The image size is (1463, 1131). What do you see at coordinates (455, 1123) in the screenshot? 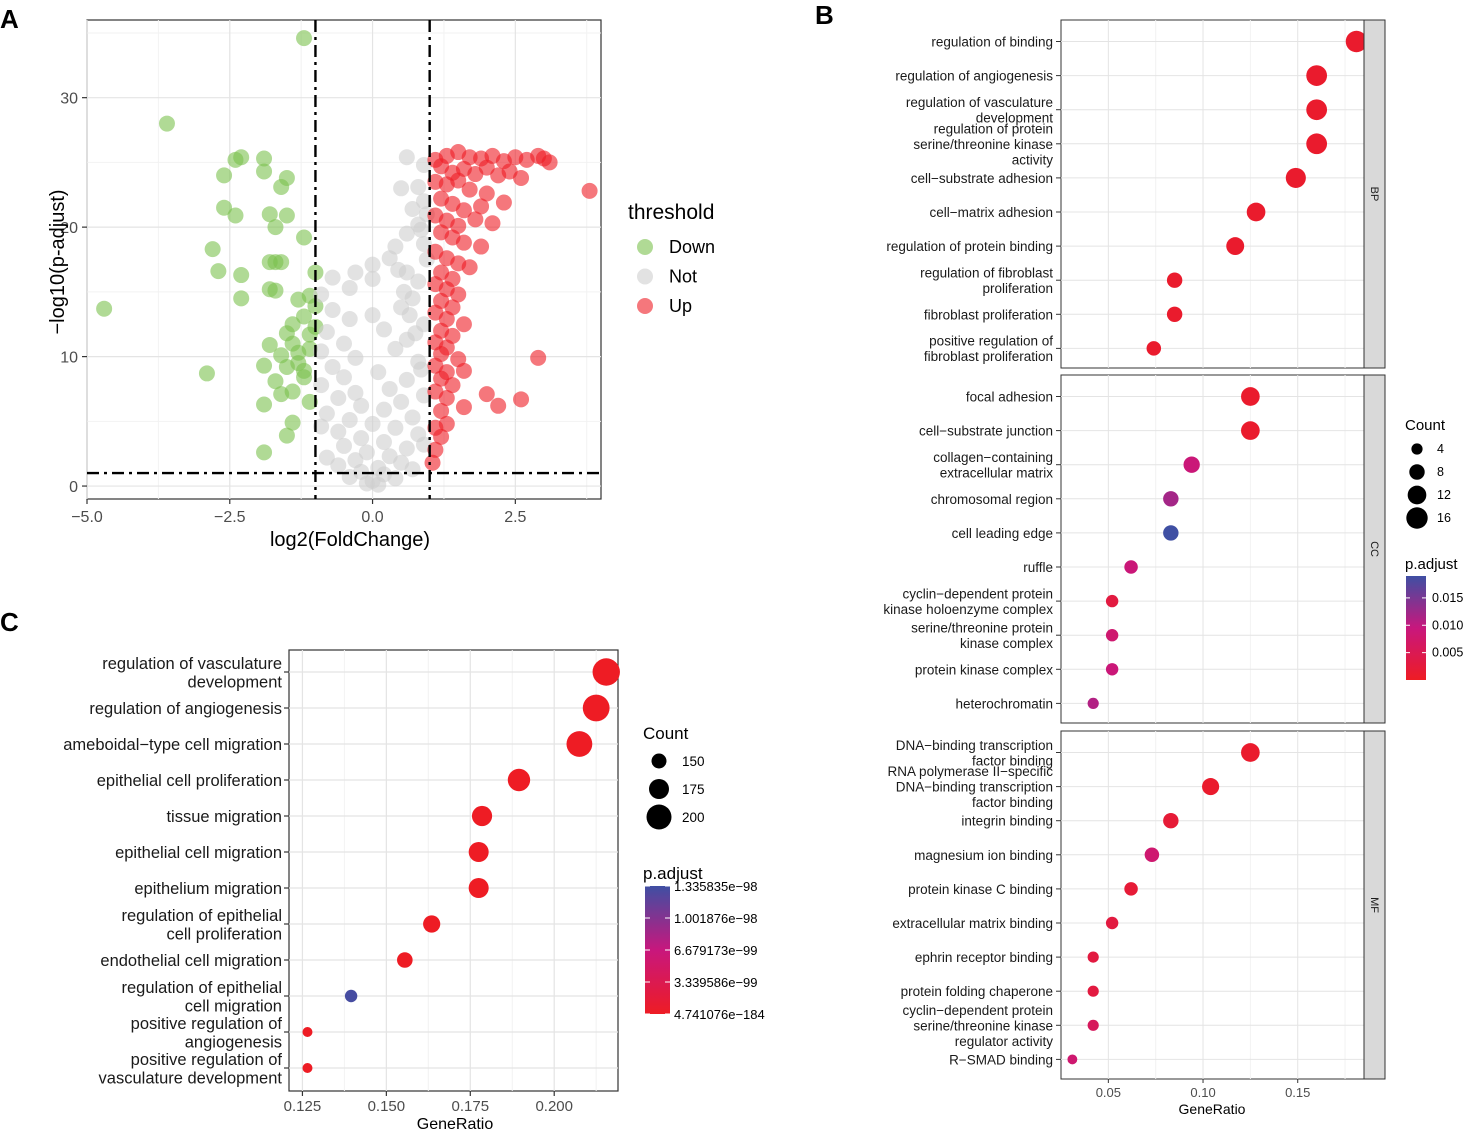
I see `go-dotplot-c-x-axis-title: GeneRatio` at bounding box center [455, 1123].